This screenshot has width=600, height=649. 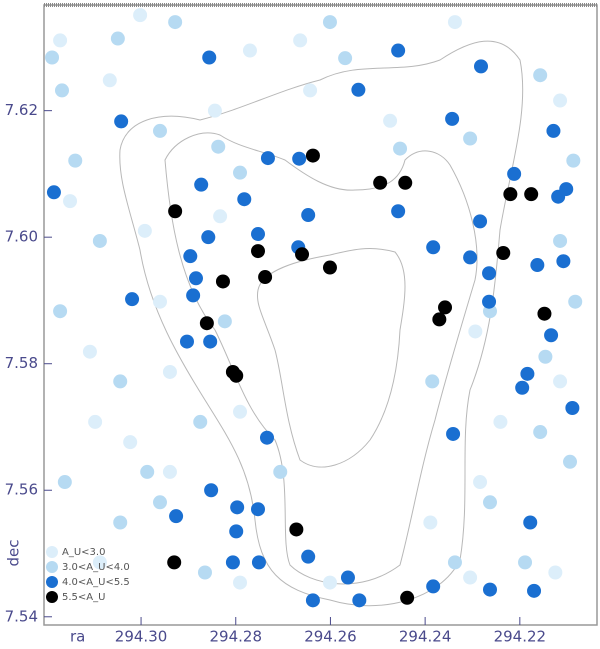 What do you see at coordinates (21, 363) in the screenshot?
I see `y-tick-label: 7.58` at bounding box center [21, 363].